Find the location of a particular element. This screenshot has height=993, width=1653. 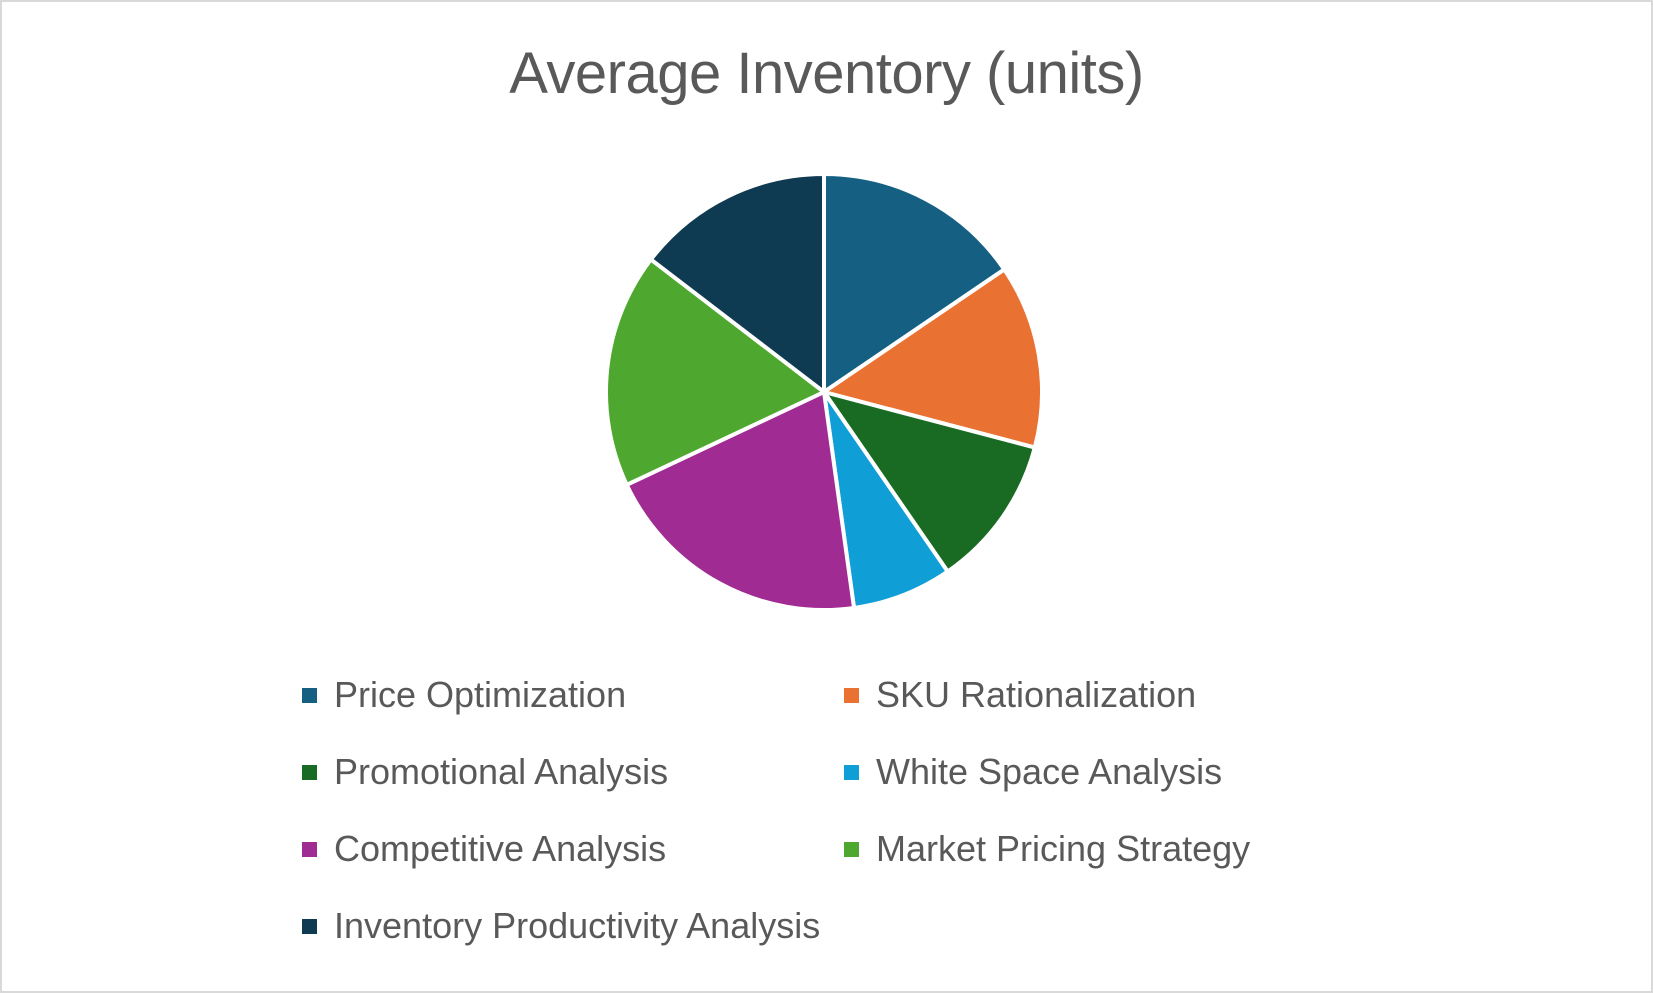

pie-slice-promotional-analysis is located at coordinates (929, 482).